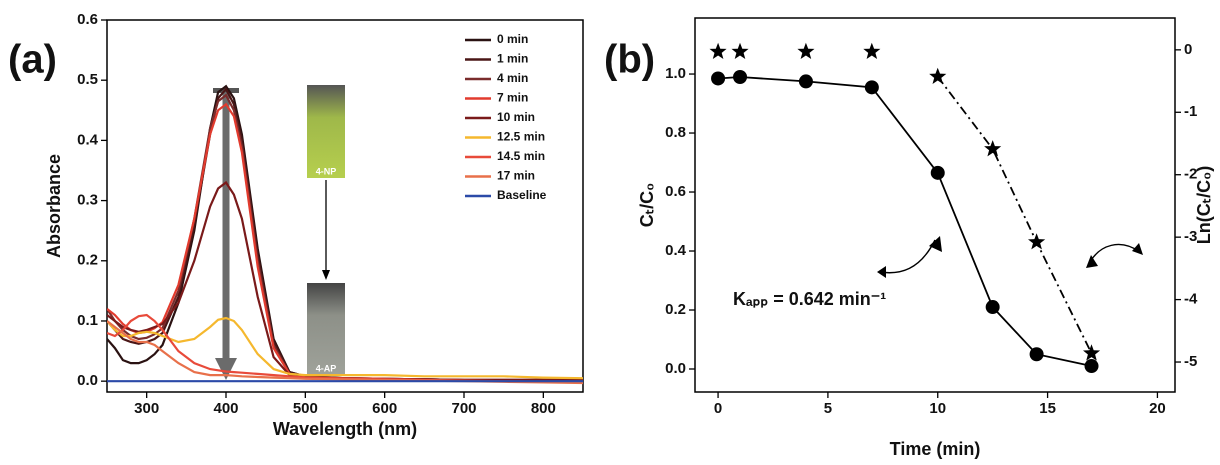 The height and width of the screenshot is (465, 1220). Describe the element at coordinates (87, 320) in the screenshot. I see `y-tick-label: 0.1` at that location.